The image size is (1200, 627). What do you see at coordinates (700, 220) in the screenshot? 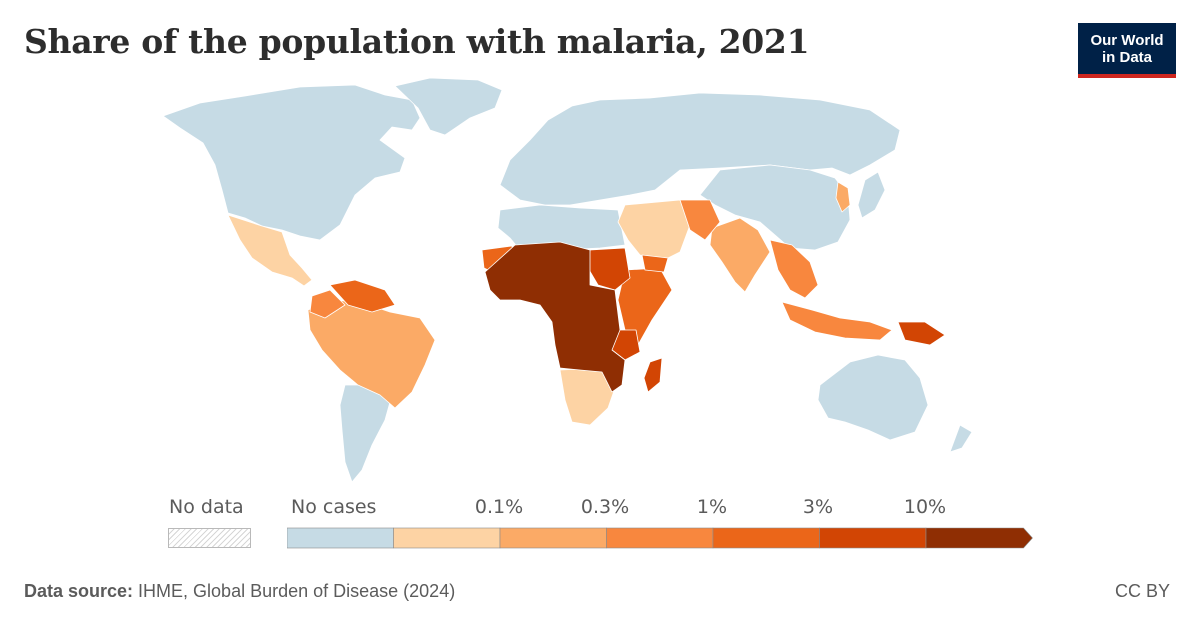
I see `map-region-afghanistan-pakistan` at bounding box center [700, 220].